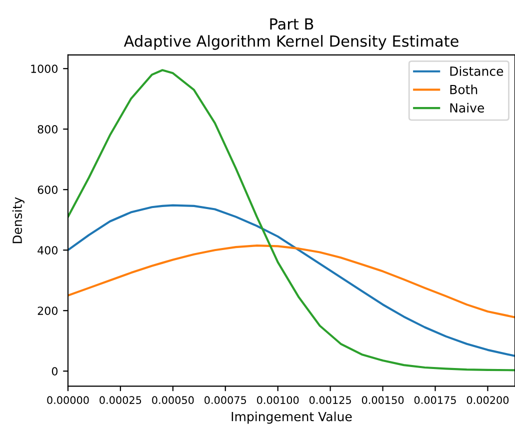 The image size is (515, 433). What do you see at coordinates (48, 129) in the screenshot?
I see `y-tick-label: 800` at bounding box center [48, 129].